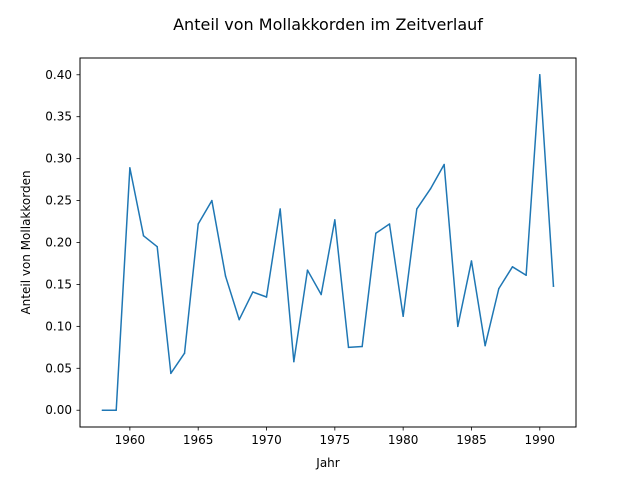  I want to click on y-tick-label: 0.10, so click(58, 326).